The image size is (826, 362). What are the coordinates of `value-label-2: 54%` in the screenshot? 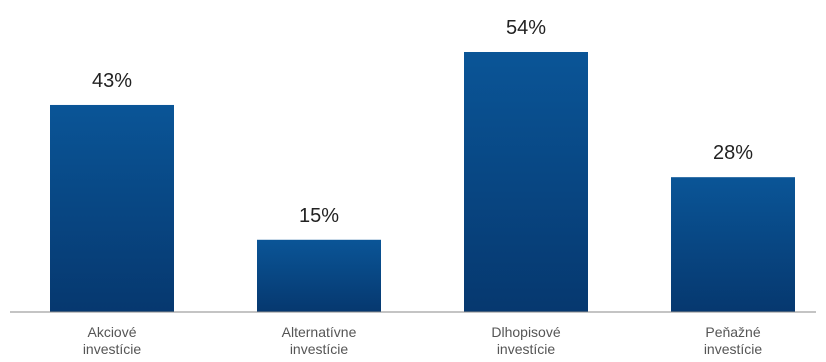 It's located at (526, 28).